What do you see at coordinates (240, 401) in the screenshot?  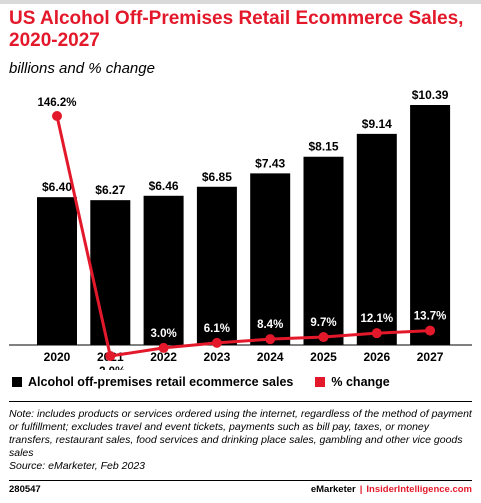 I see `divider-rule` at bounding box center [240, 401].